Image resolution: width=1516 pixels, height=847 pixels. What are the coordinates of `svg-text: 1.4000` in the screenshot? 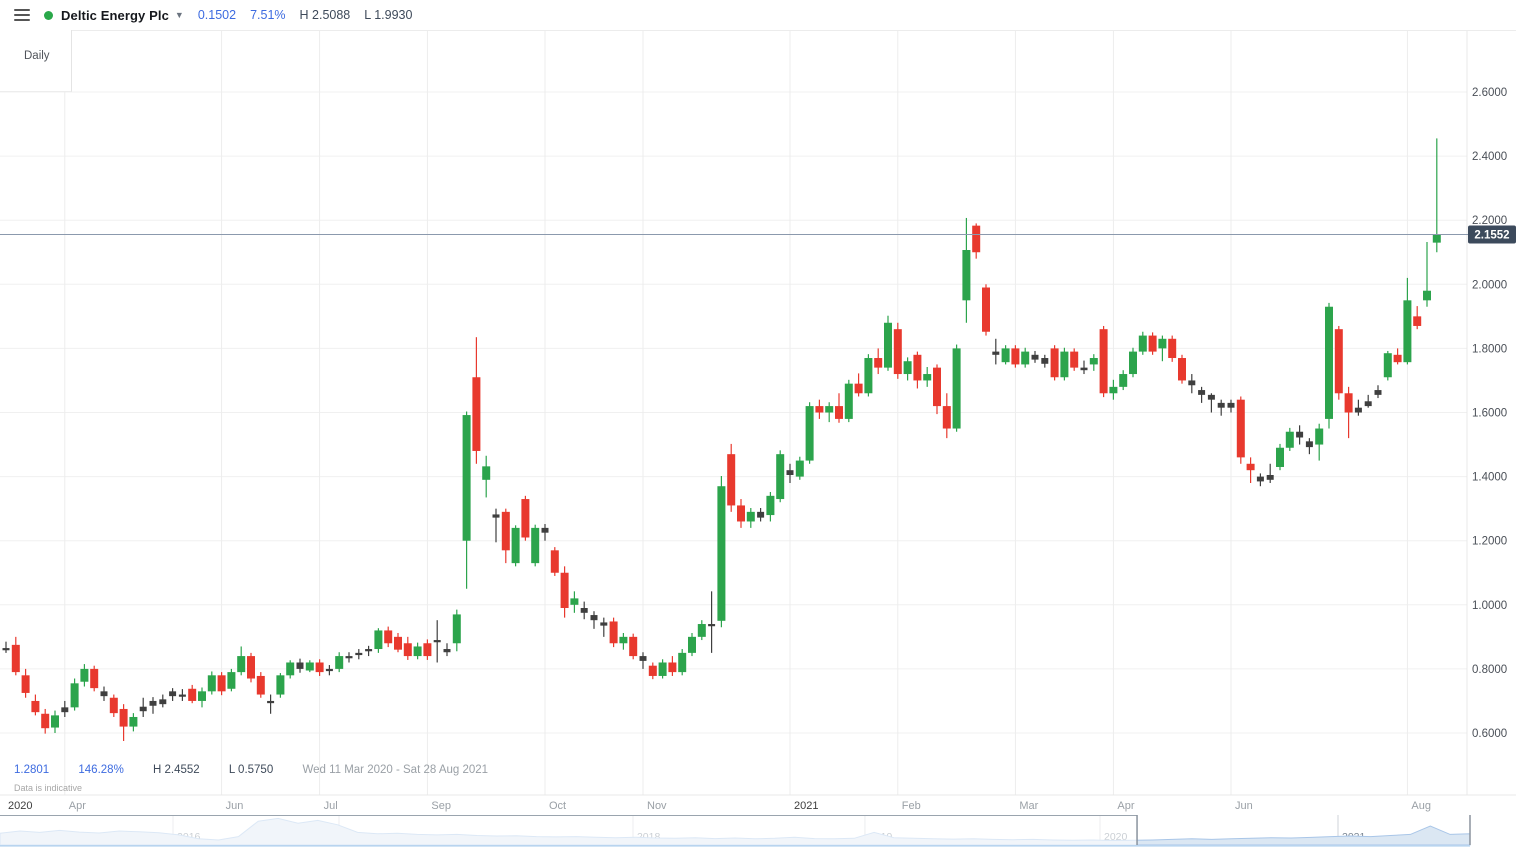 It's located at (1489, 478).